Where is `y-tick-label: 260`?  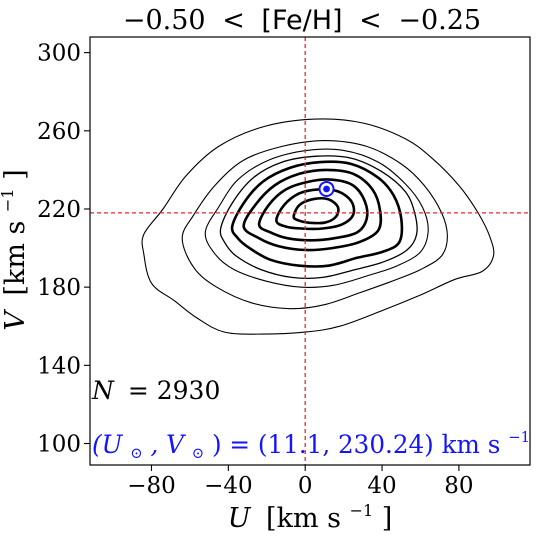
y-tick-label: 260 is located at coordinates (59, 132).